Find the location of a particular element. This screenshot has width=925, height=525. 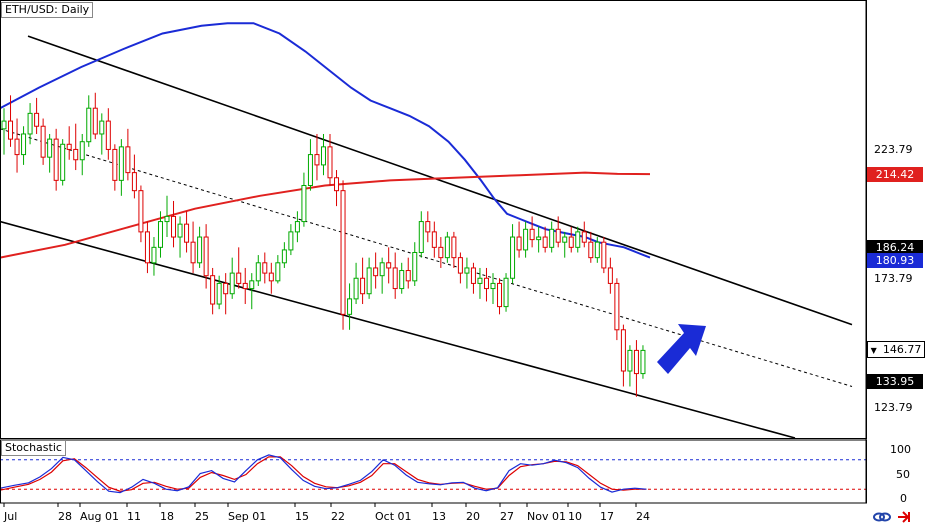

stochastic-axis-label: 100 is located at coordinates (900, 449).